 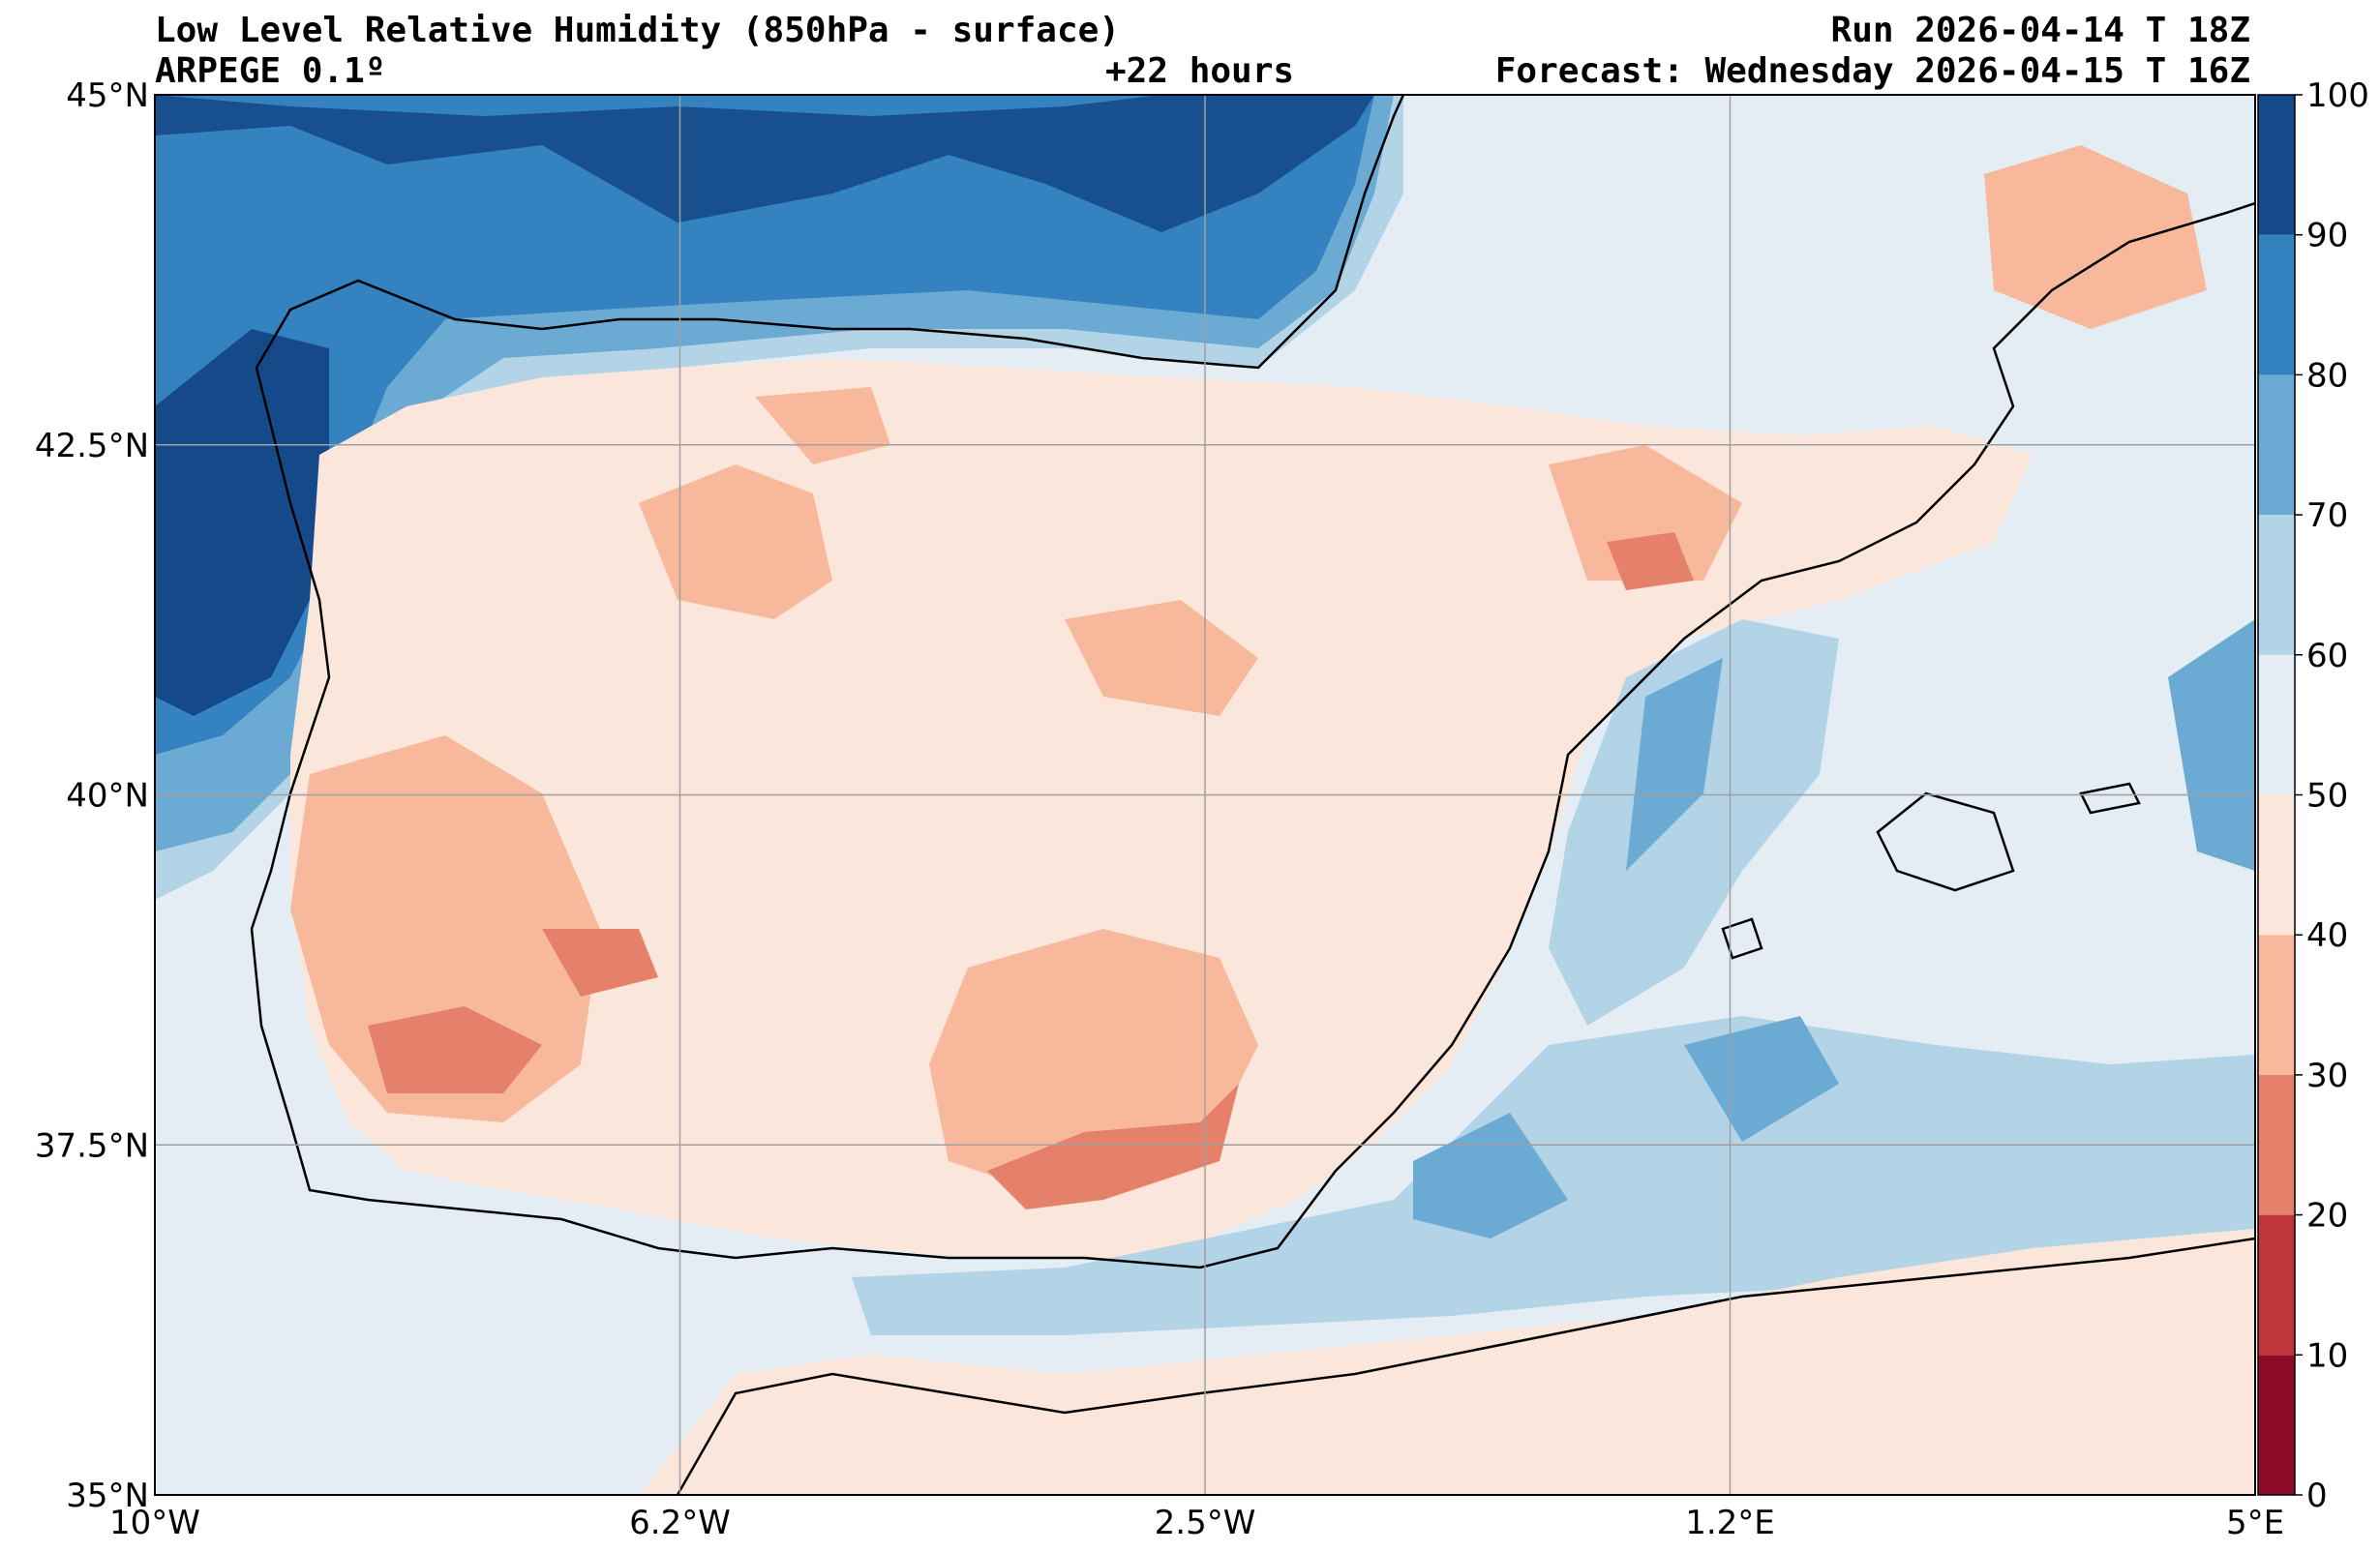 What do you see at coordinates (92, 1145) in the screenshot?
I see `lat-tick-label: 37.5°N` at bounding box center [92, 1145].